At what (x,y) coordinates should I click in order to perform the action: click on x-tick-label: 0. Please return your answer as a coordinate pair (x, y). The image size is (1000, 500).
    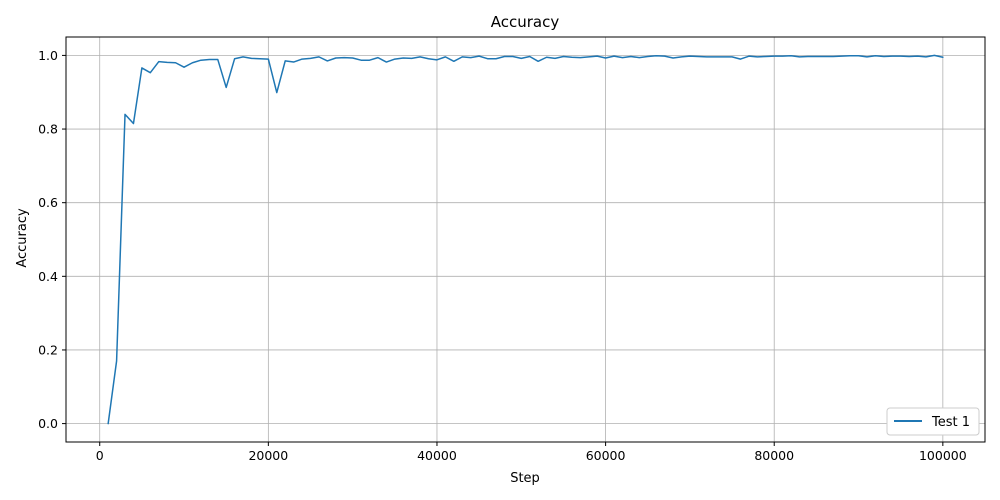
    Looking at the image, I should click on (100, 455).